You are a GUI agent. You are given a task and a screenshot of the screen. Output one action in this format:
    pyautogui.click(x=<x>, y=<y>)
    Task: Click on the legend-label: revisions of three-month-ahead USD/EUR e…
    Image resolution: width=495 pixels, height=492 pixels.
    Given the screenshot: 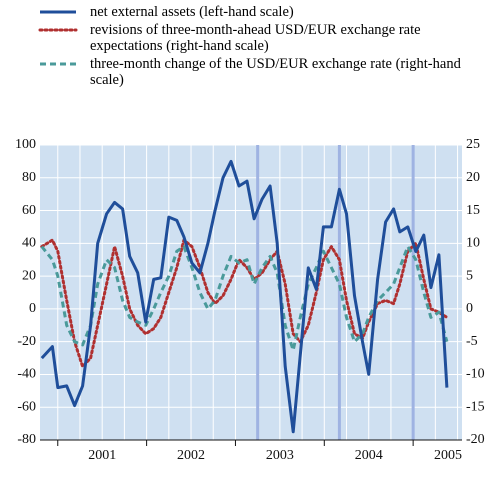 What is the action you would take?
    pyautogui.click(x=255, y=38)
    